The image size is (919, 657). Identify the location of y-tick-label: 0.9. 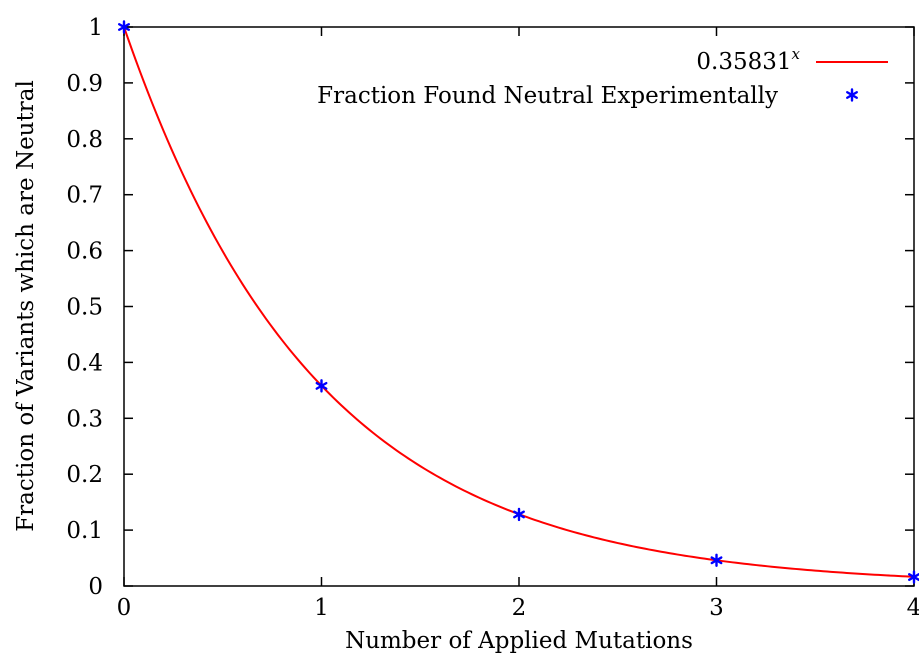
(84, 84).